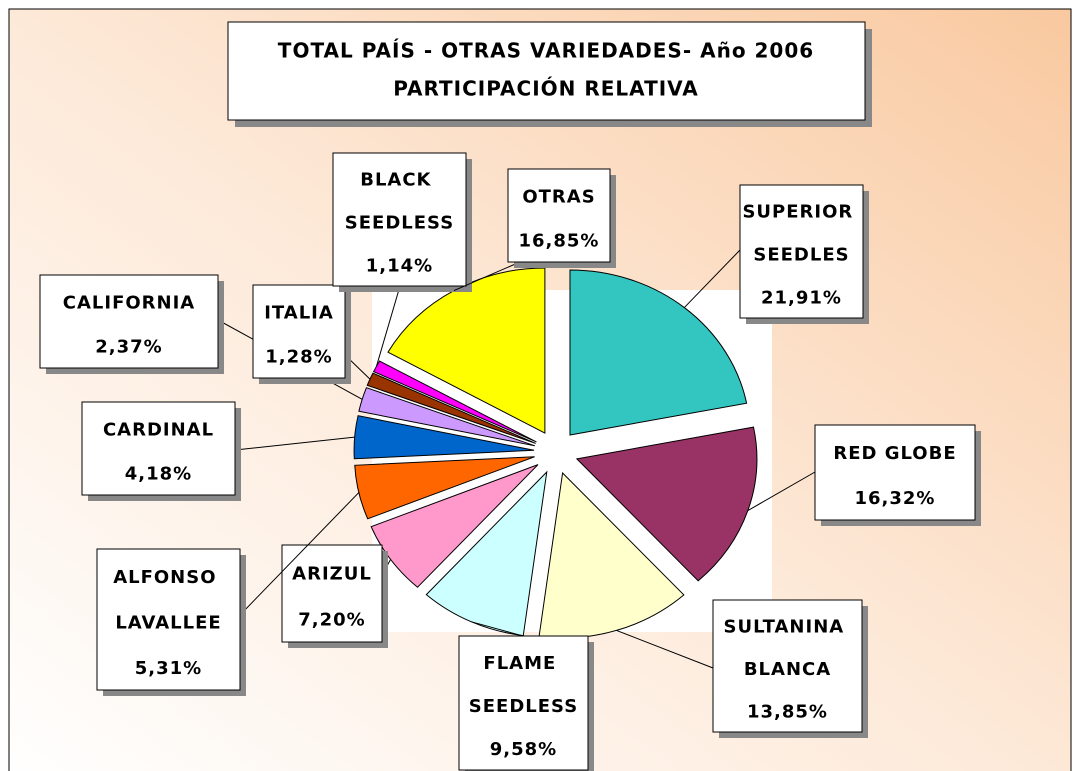  Describe the element at coordinates (788, 648) in the screenshot. I see `category-label: SULTANINA BLANCA` at that location.